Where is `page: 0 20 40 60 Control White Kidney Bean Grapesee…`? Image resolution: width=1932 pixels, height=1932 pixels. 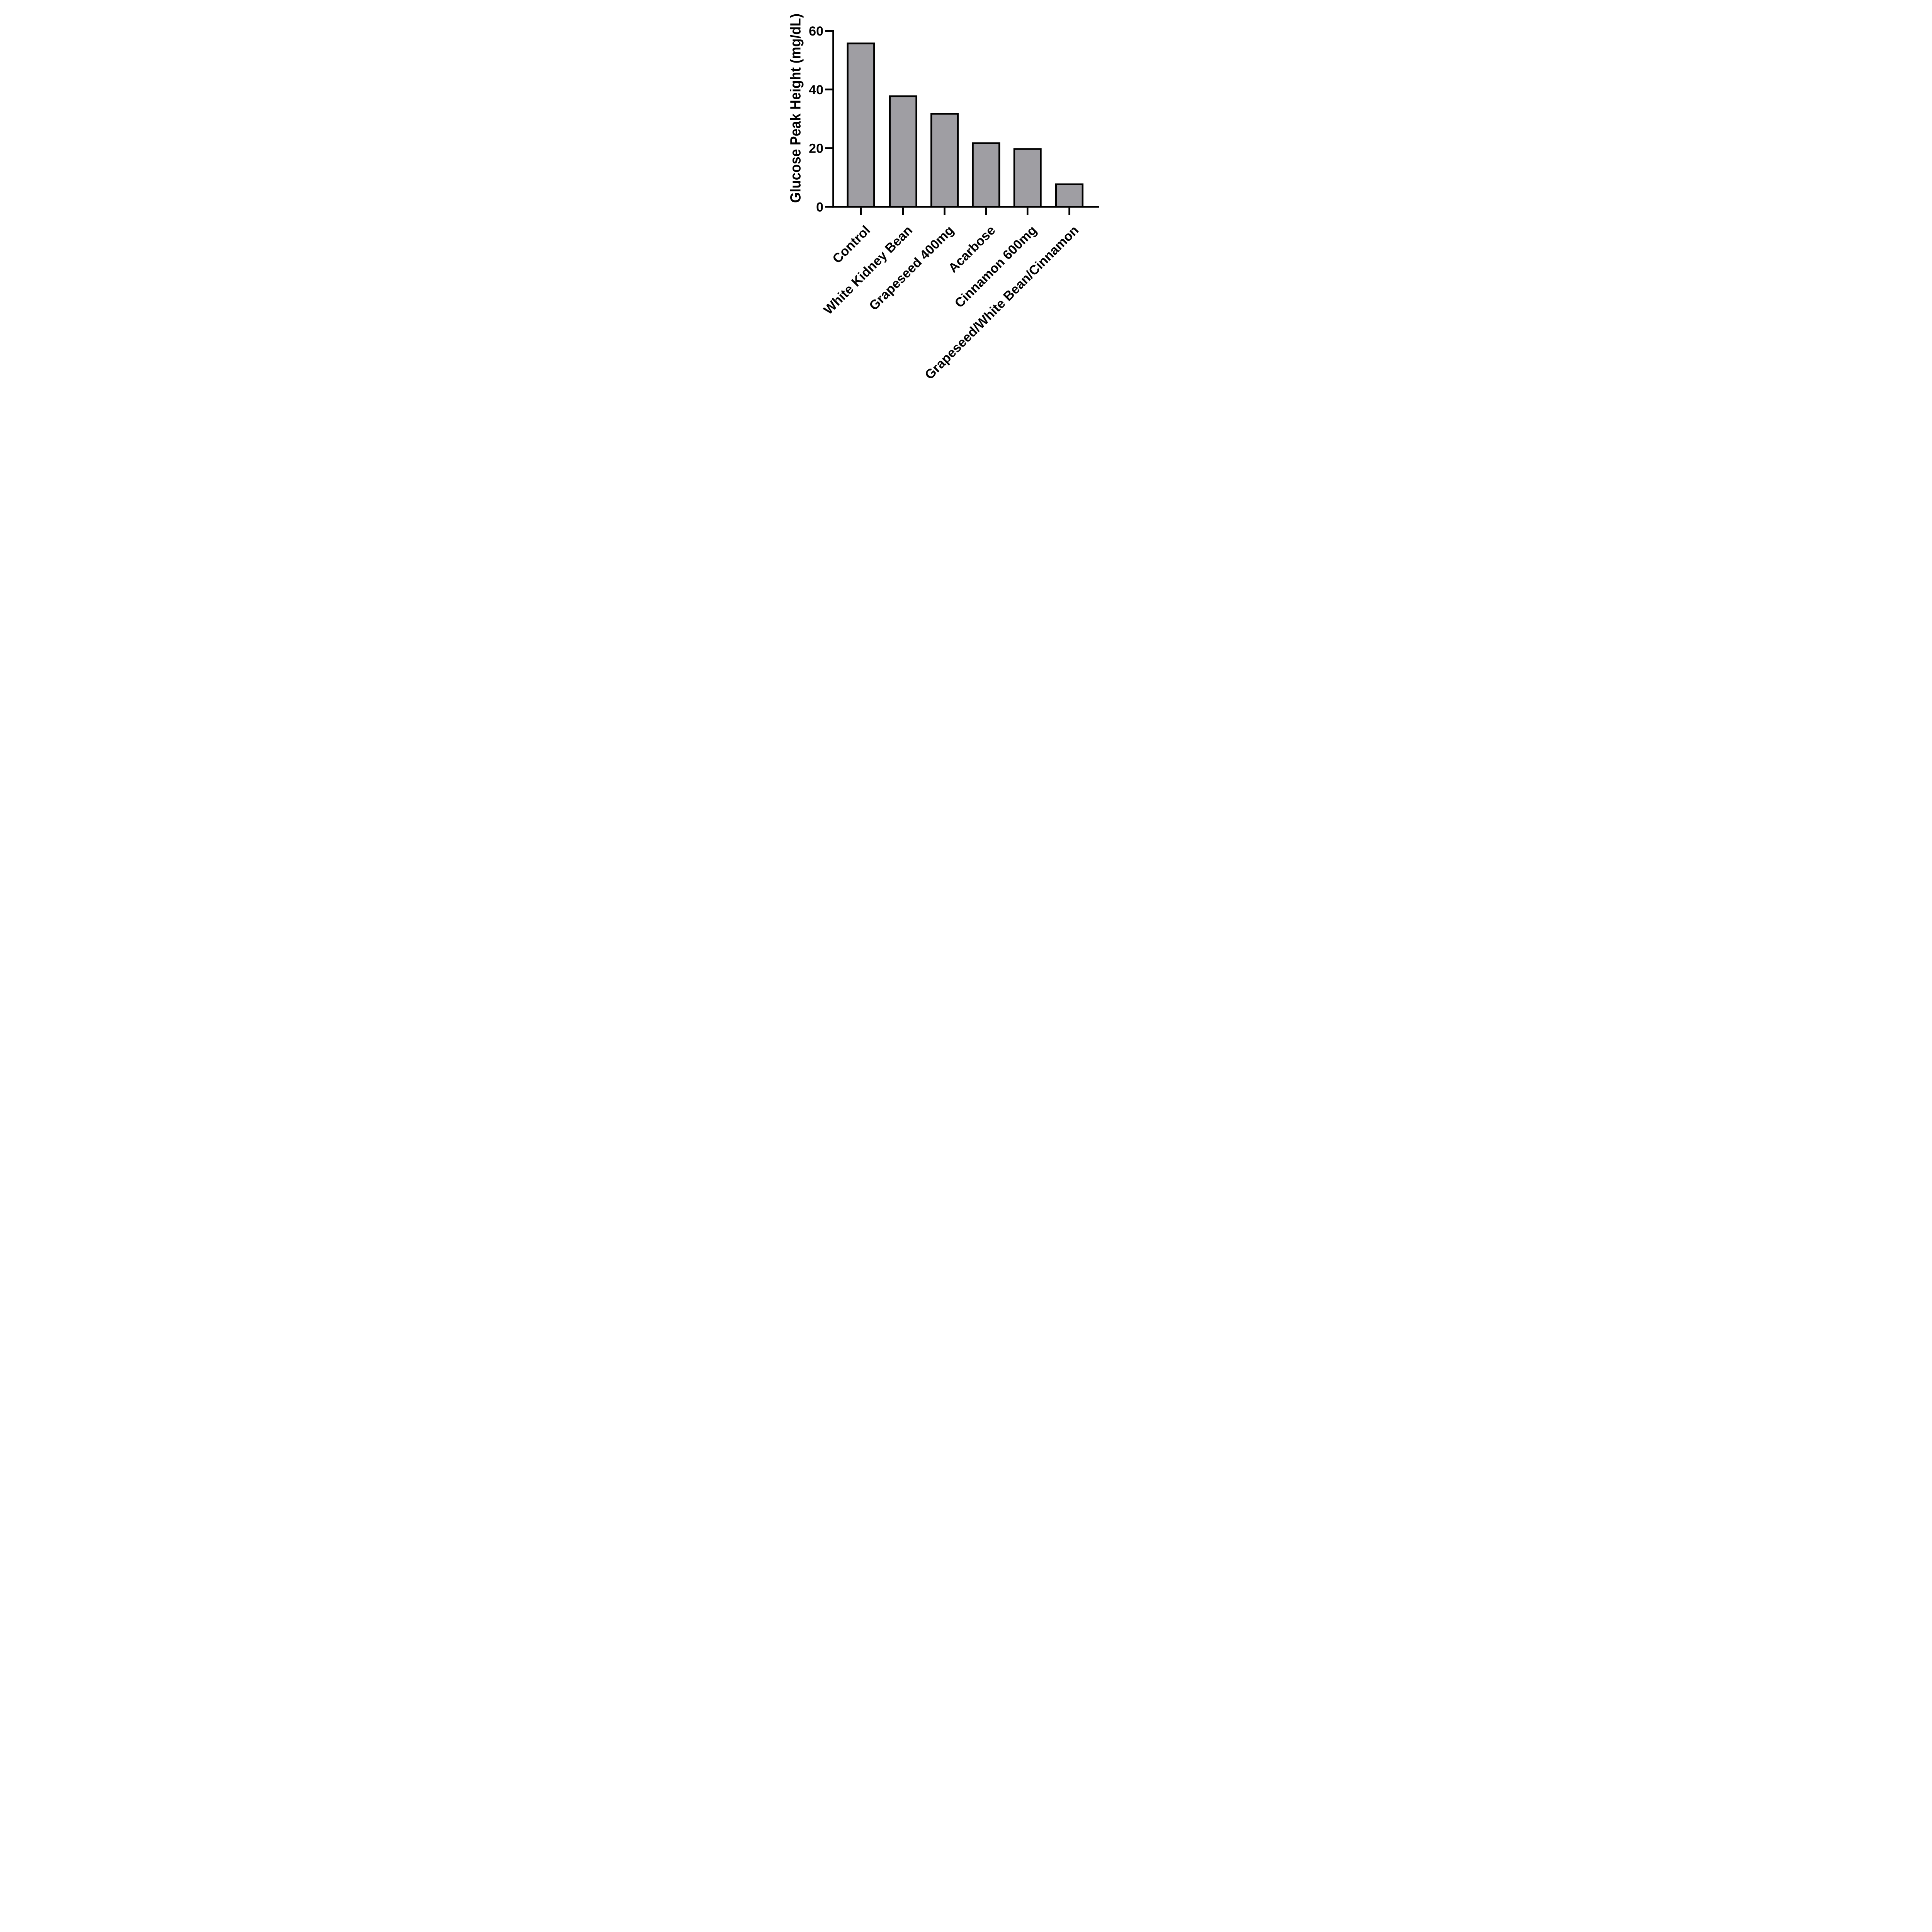 page: 0 20 40 60 Control White Kidney Bean Grapesee… is located at coordinates (966, 195).